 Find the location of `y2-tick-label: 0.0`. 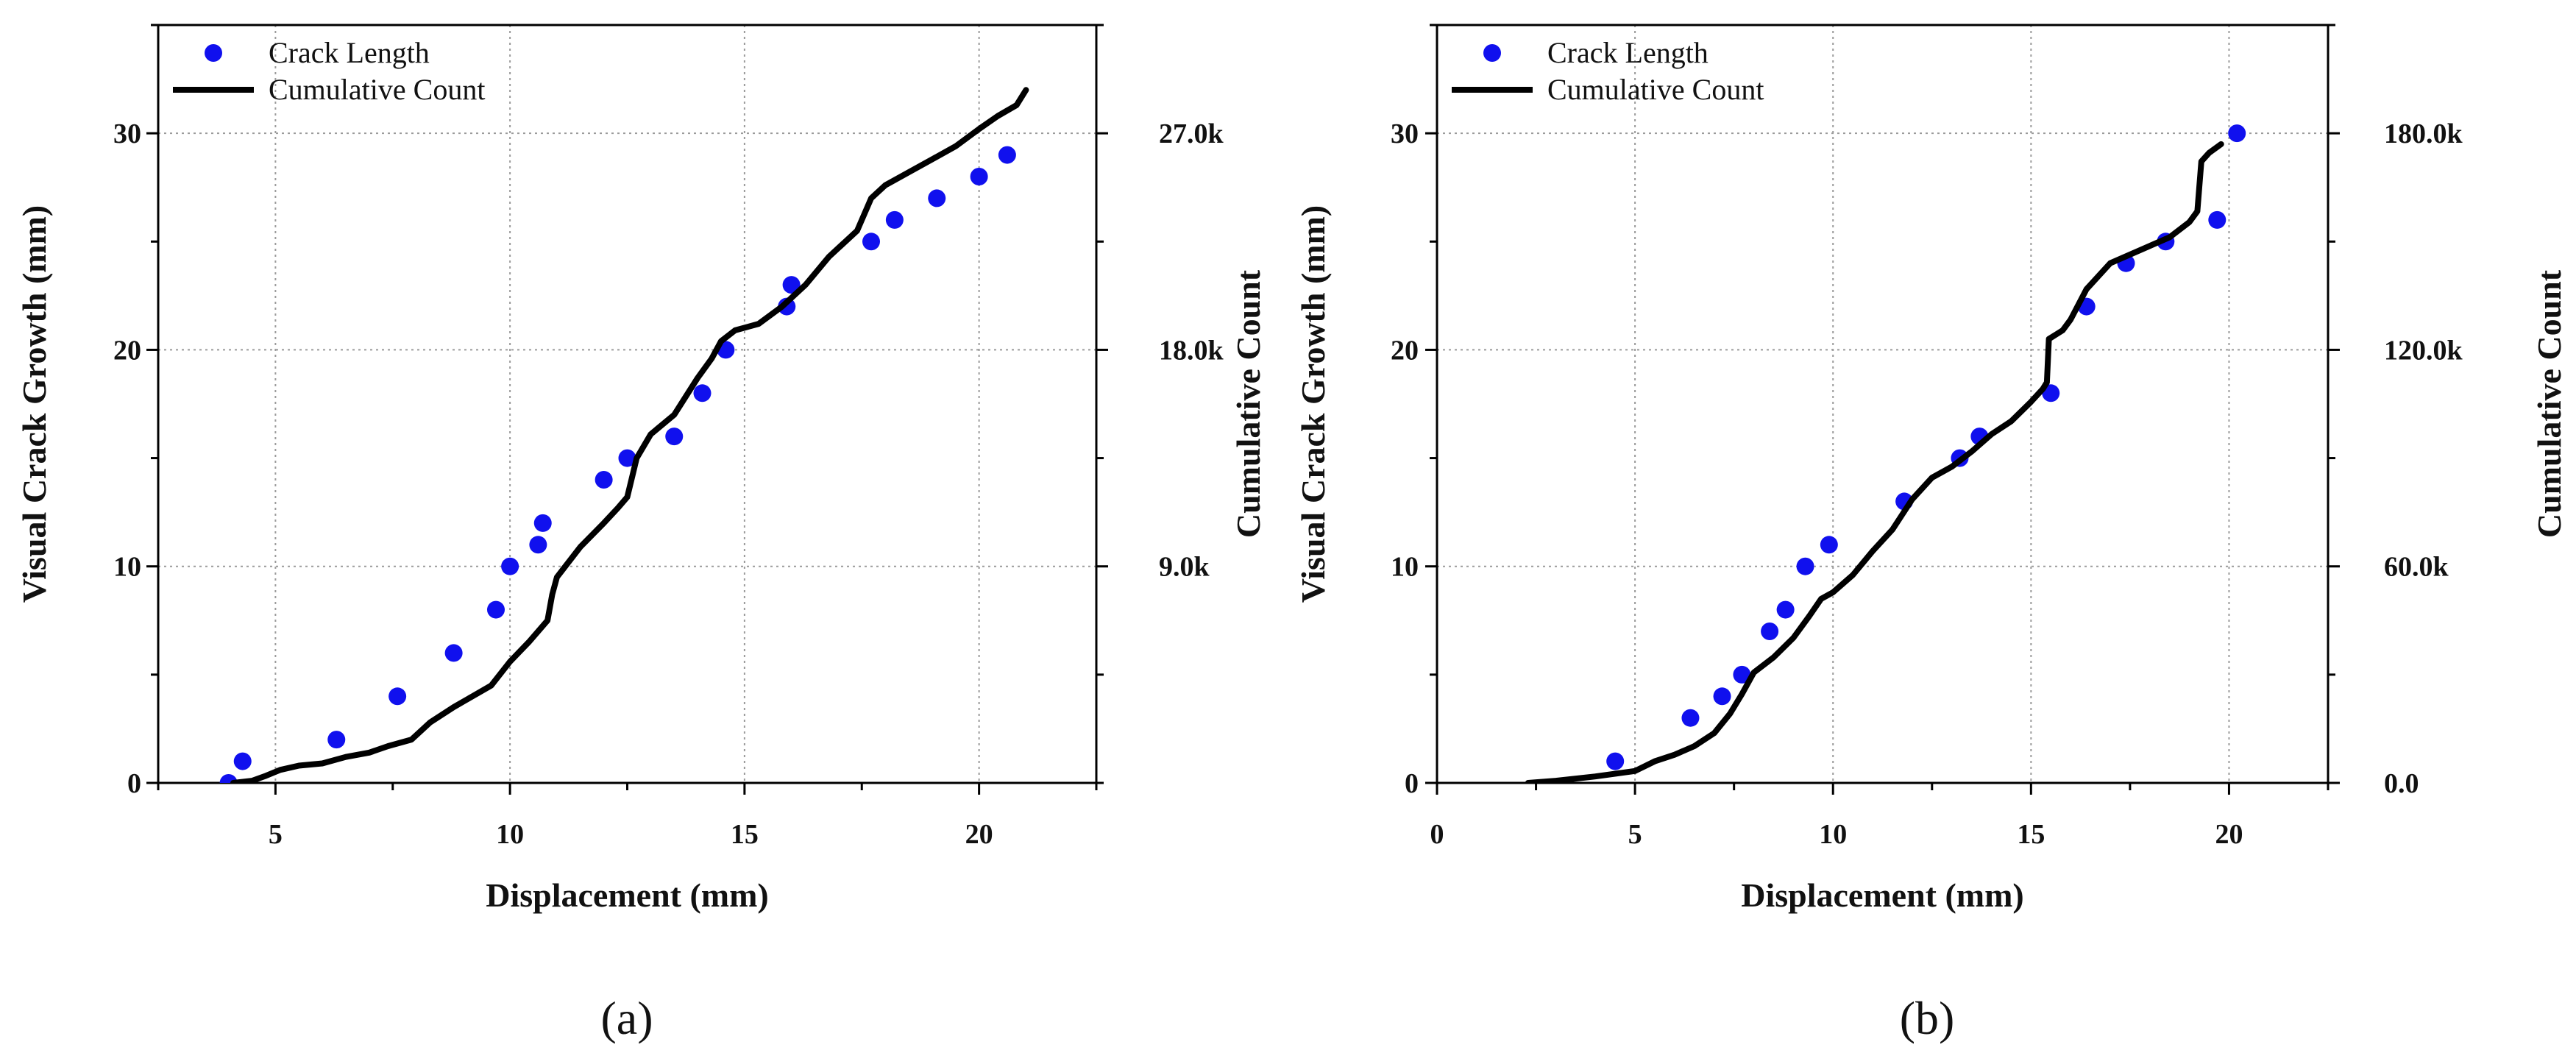

y2-tick-label: 0.0 is located at coordinates (2401, 784).